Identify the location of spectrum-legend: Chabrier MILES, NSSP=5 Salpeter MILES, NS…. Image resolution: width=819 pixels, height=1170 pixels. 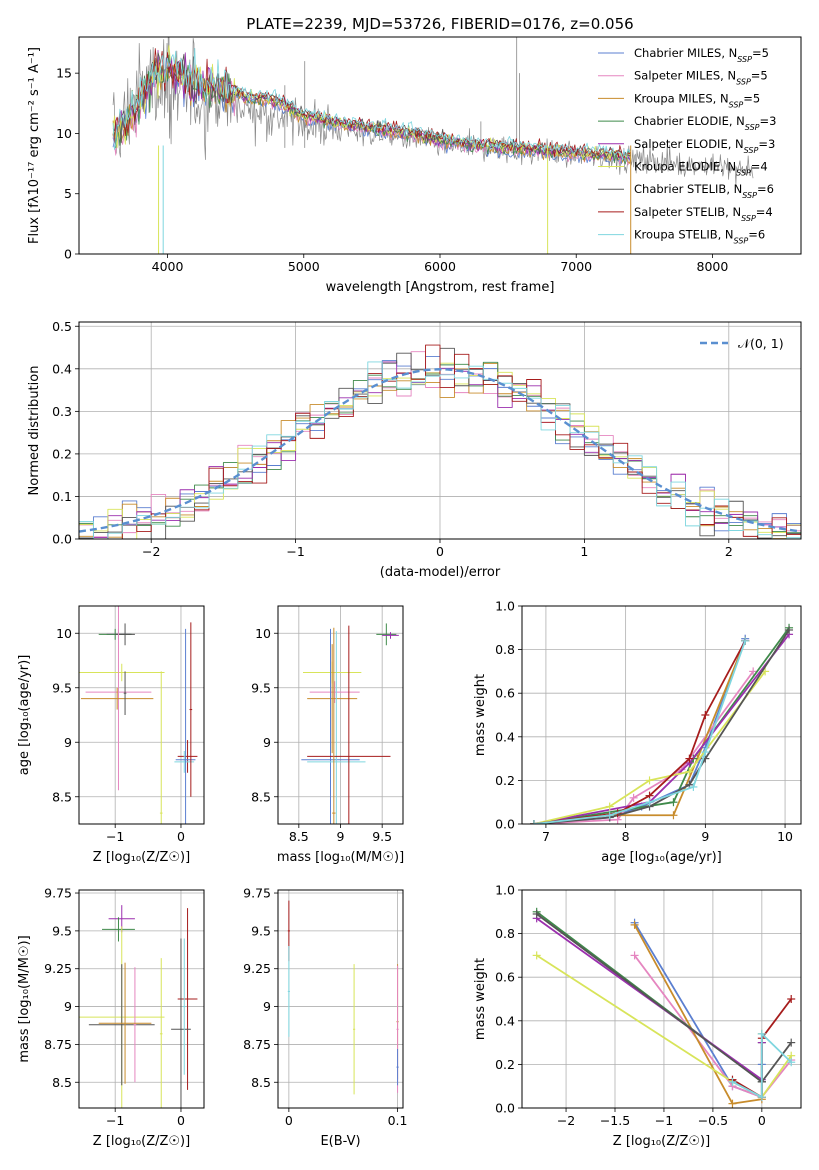
(687, 145).